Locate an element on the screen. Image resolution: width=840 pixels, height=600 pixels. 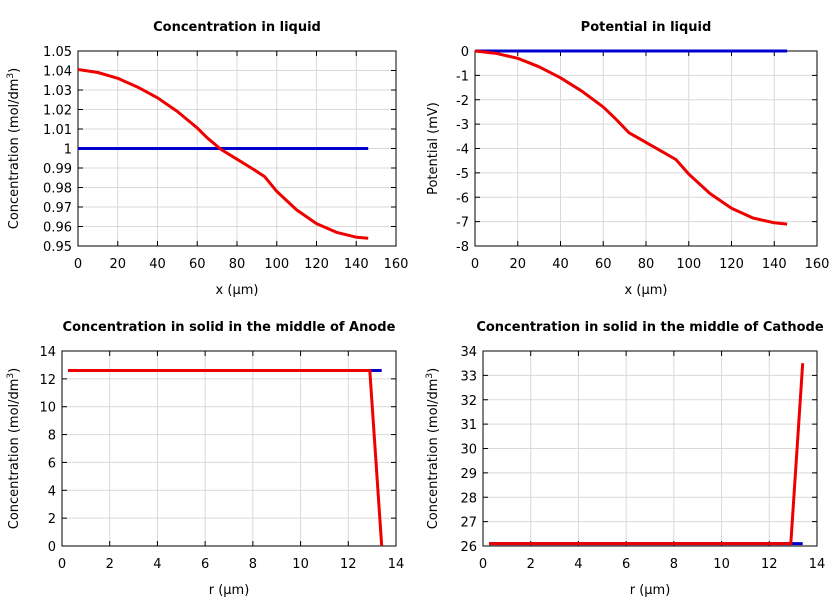
y-tick-label: 1 is located at coordinates (68, 150).